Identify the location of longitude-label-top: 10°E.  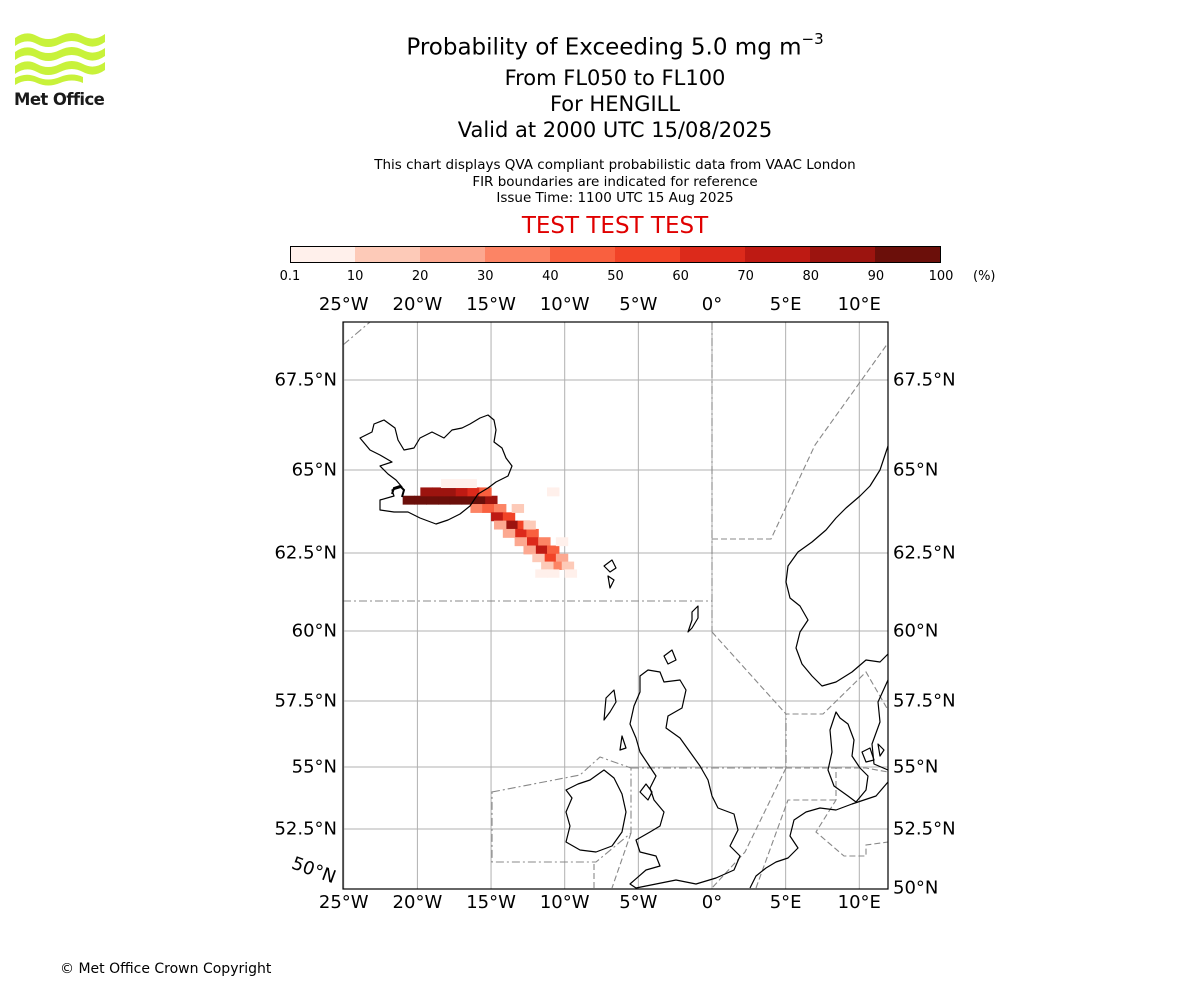
(859, 304).